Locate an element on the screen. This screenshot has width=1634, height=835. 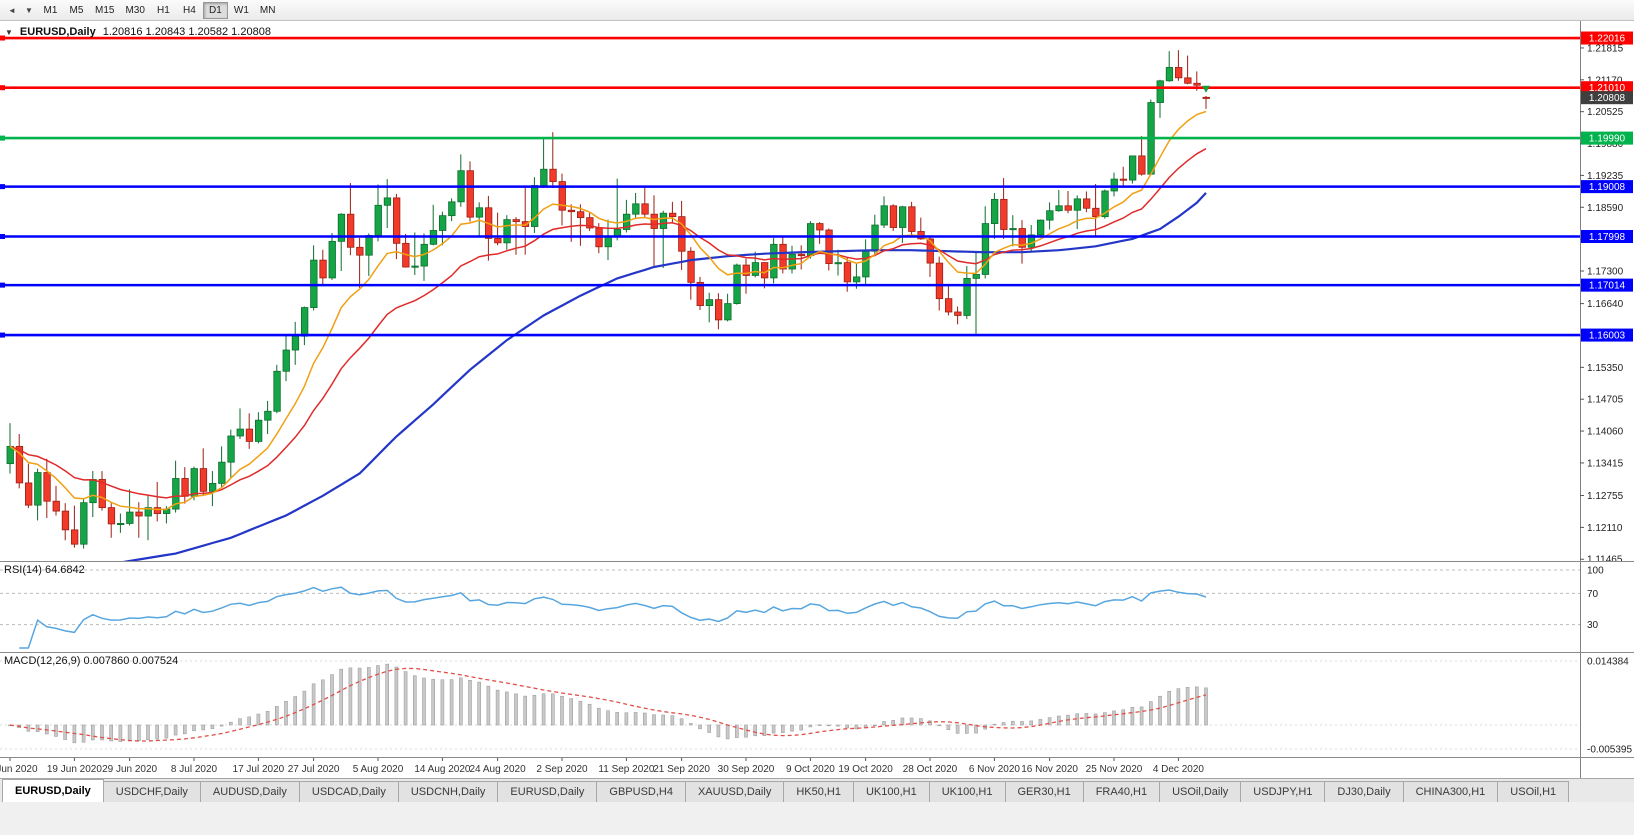
one-click-trading-collapse-icon: ▼ is located at coordinates (9, 32).